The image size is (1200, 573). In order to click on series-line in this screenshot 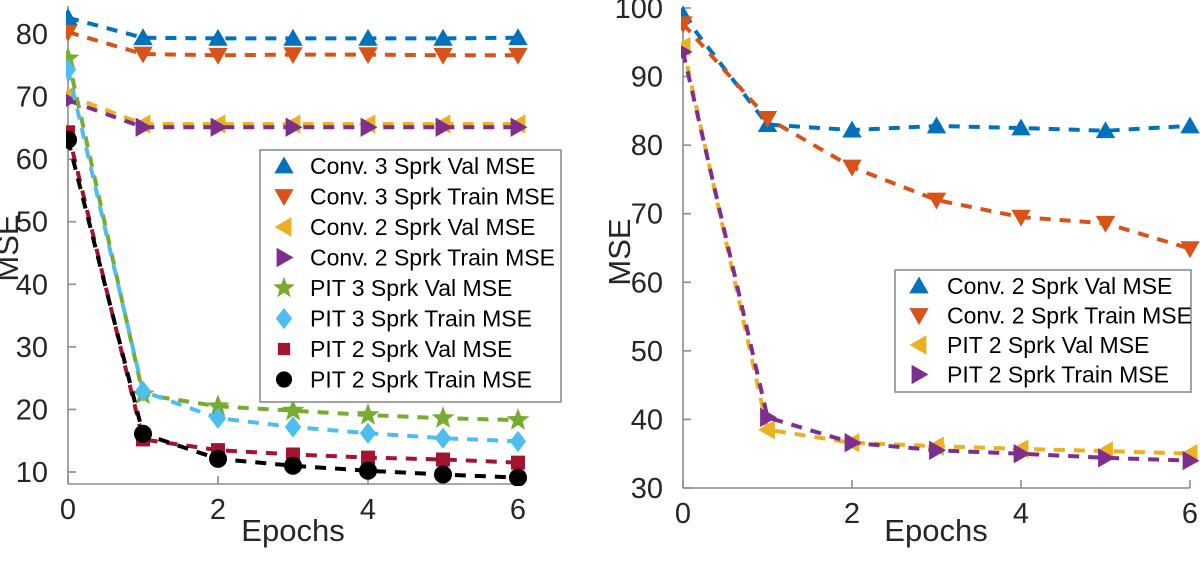, I will do `click(936, 73)`.